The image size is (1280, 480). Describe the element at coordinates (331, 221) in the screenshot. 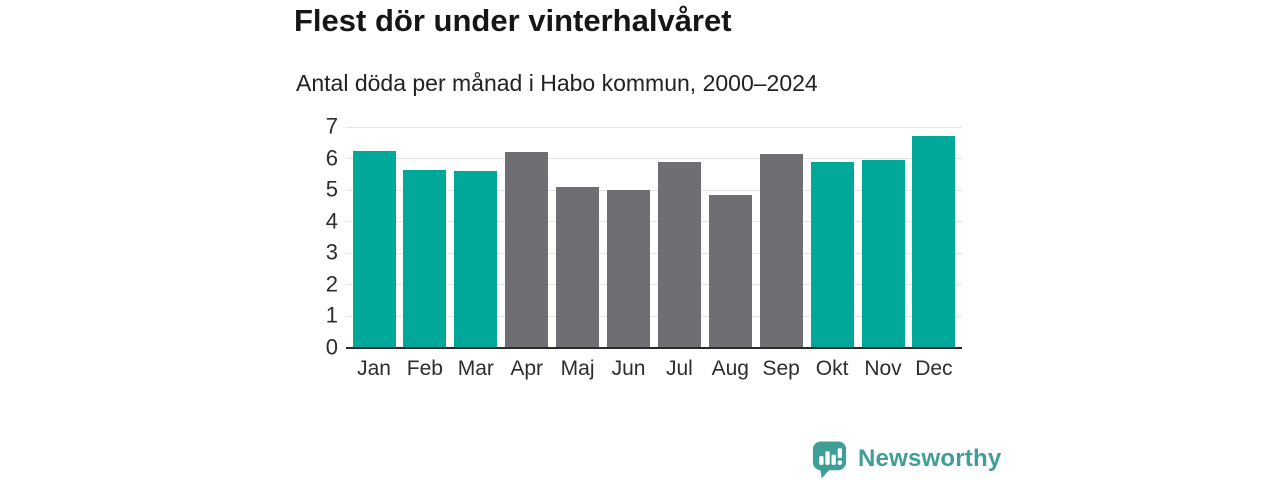

I see `y-axis-tick-label: 4` at that location.